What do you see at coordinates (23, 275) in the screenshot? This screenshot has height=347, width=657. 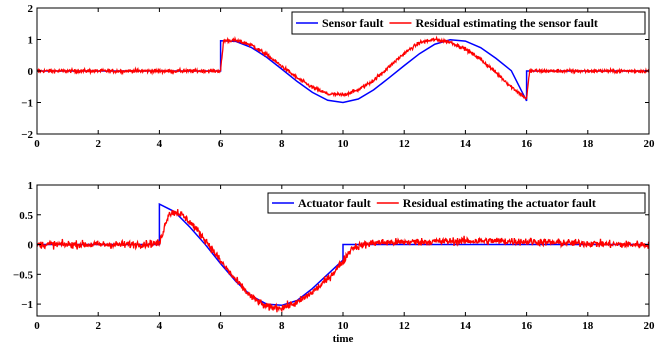 I see `y-tick-label: −0.5` at bounding box center [23, 275].